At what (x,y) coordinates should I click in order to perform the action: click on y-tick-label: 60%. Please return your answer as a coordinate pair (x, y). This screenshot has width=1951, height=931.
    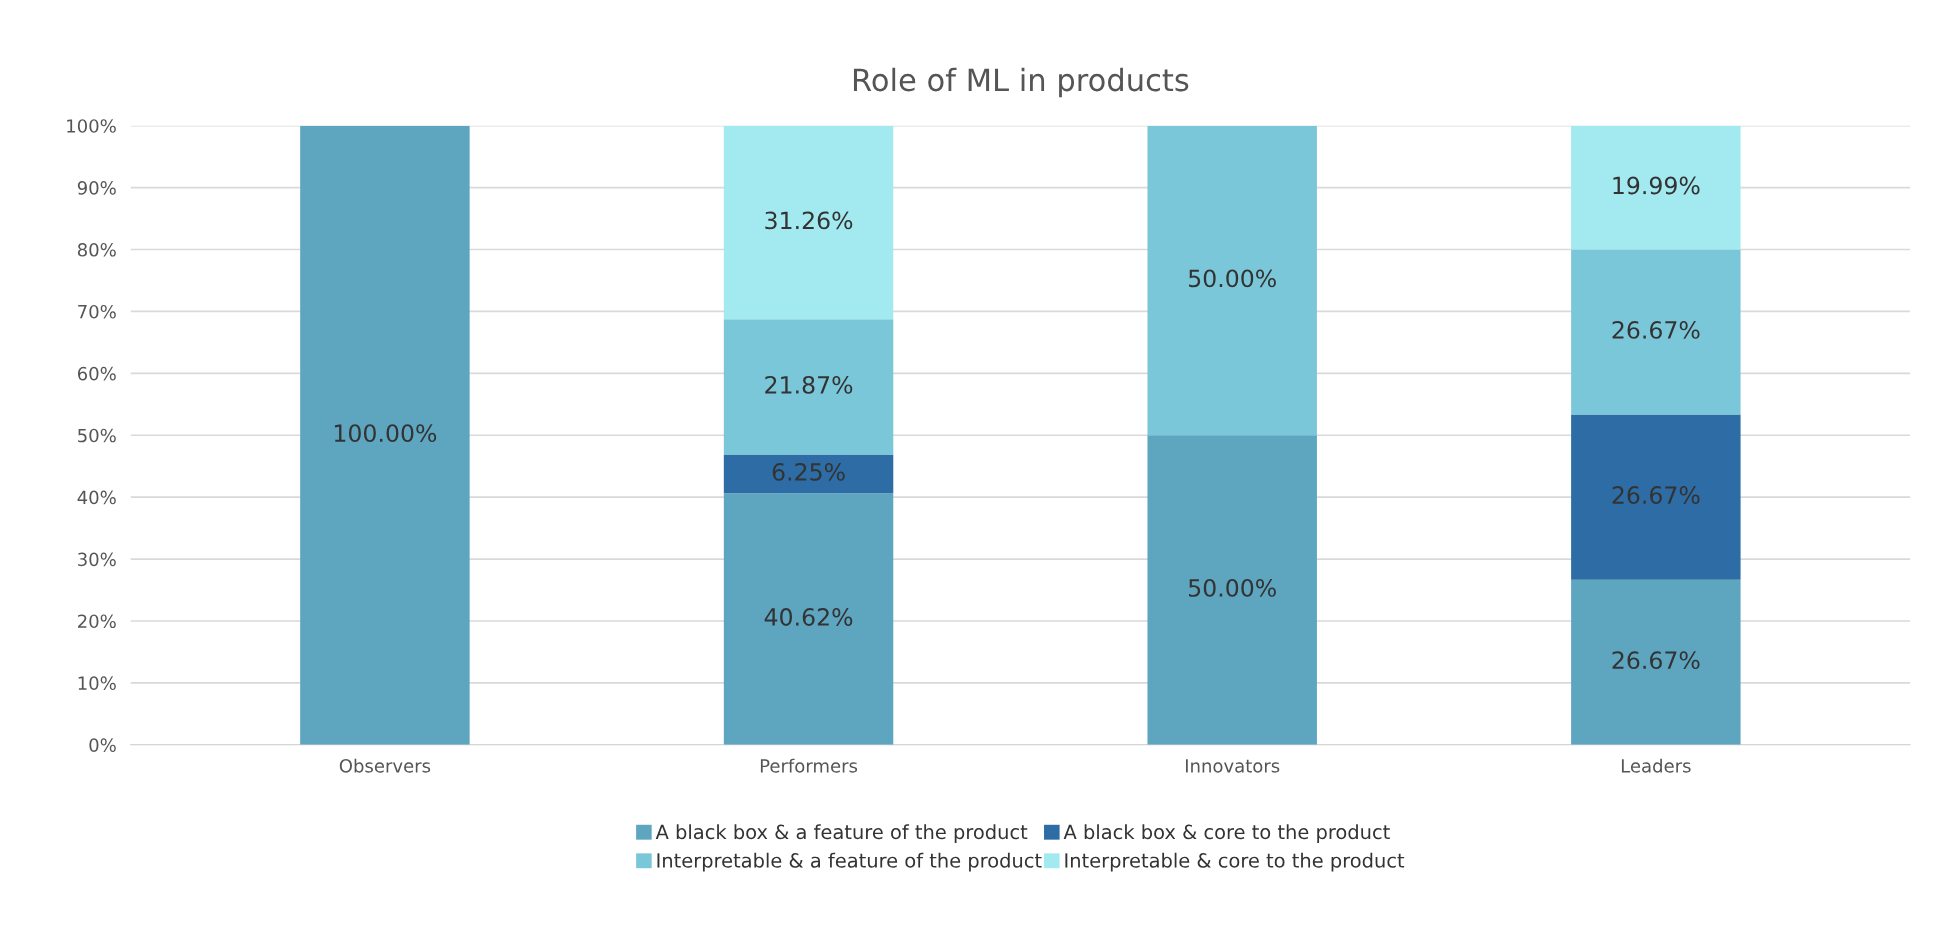
    Looking at the image, I should click on (96, 373).